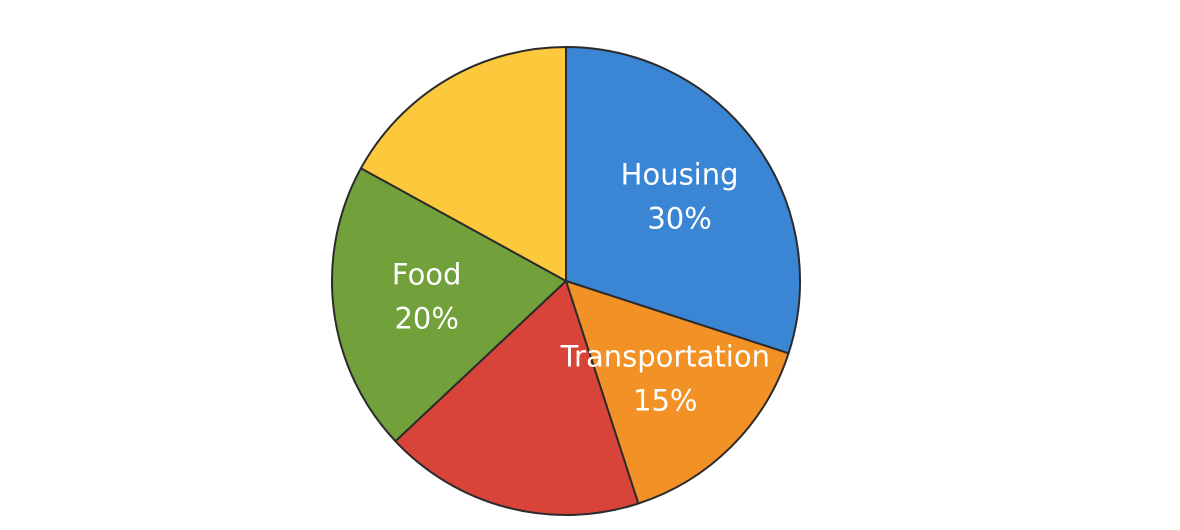 The height and width of the screenshot is (530, 1180). I want to click on slice-label: Food, so click(427, 275).